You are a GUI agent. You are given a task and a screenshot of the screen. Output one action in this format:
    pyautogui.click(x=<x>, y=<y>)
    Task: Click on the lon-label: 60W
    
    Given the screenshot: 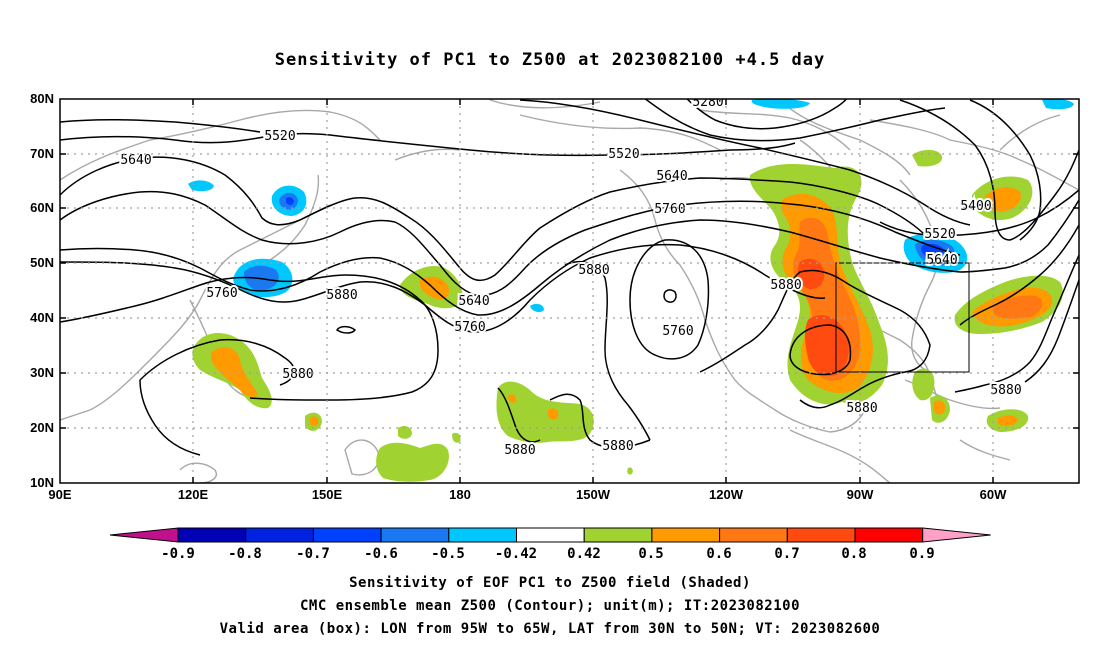 What is the action you would take?
    pyautogui.click(x=993, y=494)
    